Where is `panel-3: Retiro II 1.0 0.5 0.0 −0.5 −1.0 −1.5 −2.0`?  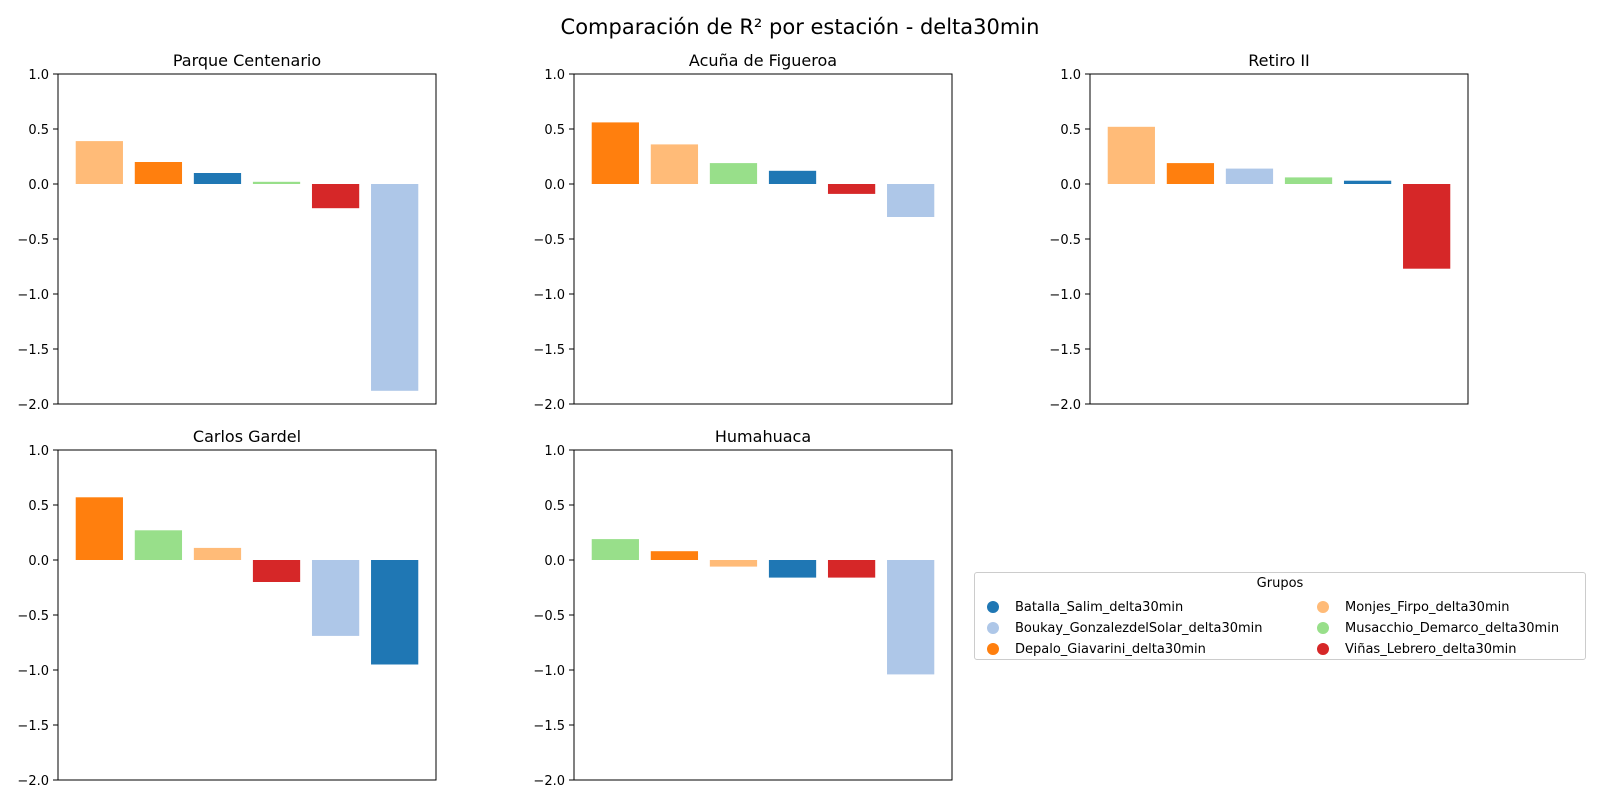
panel-3: Retiro II 1.0 0.5 0.0 −0.5 −1.0 −1.5 −2.0 is located at coordinates (1259, 232).